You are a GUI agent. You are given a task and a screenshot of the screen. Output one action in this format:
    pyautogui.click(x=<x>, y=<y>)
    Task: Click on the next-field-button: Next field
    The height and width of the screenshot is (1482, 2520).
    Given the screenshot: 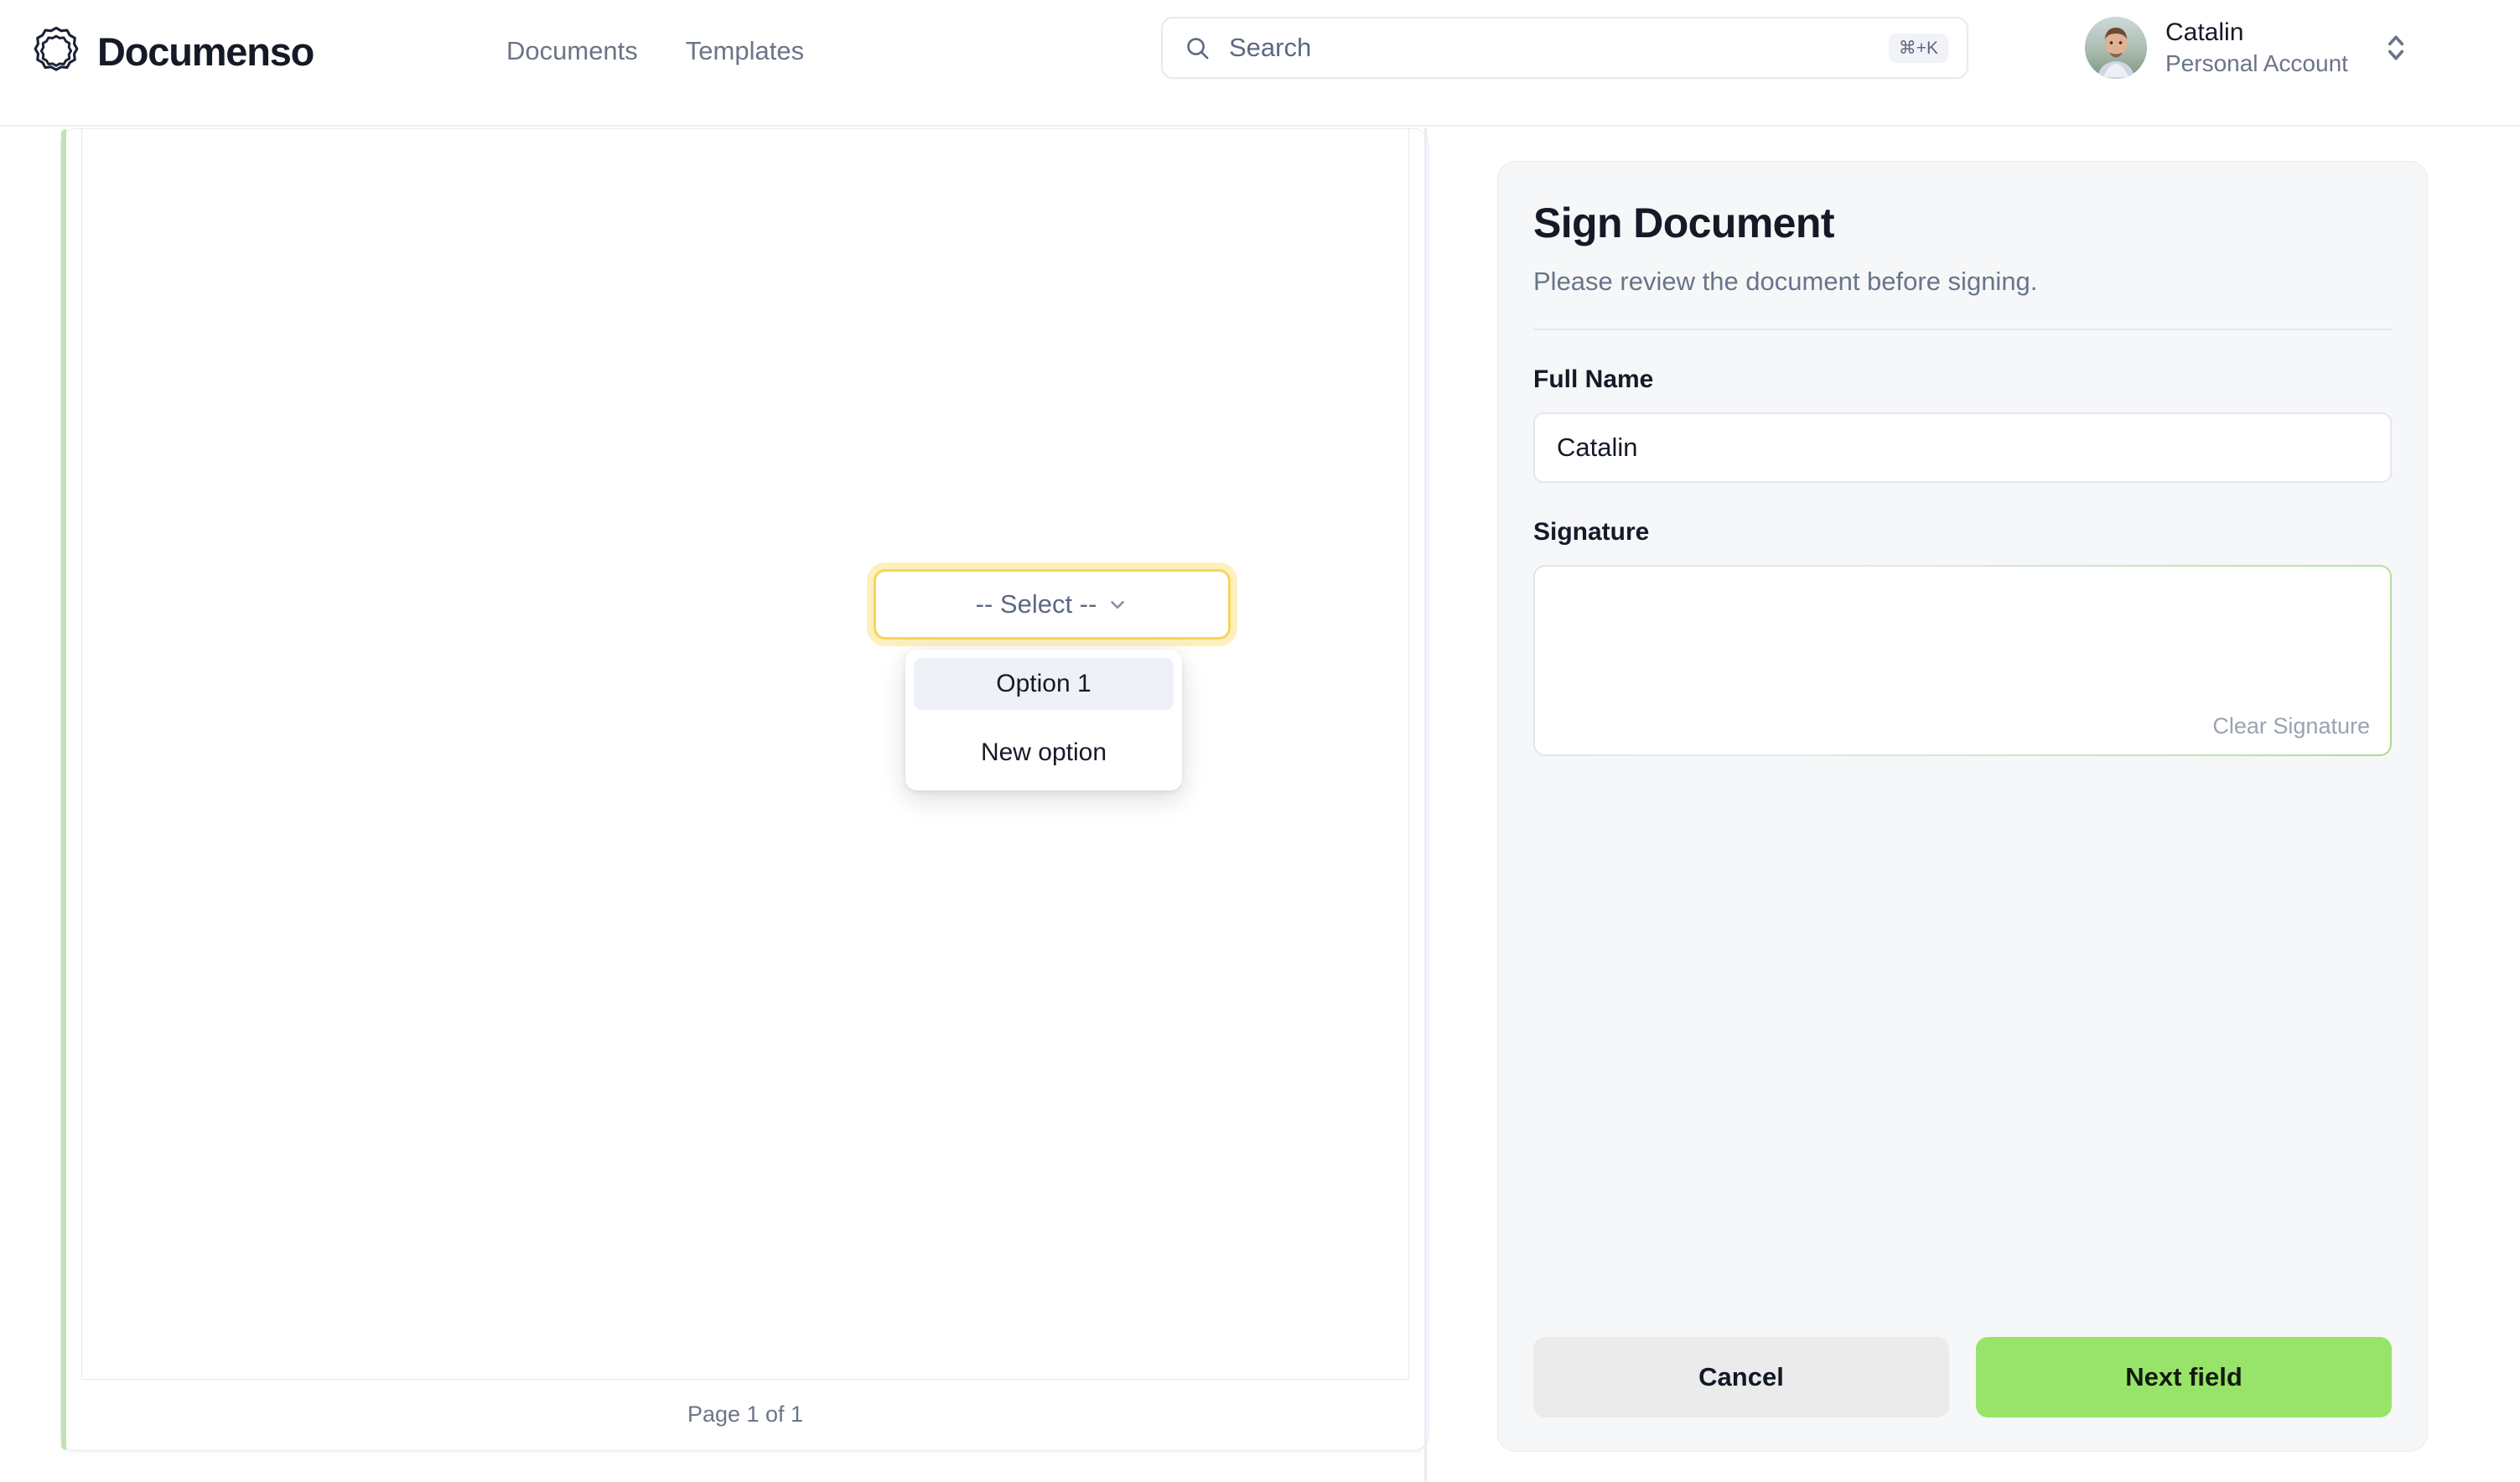 What is the action you would take?
    pyautogui.click(x=2184, y=1377)
    